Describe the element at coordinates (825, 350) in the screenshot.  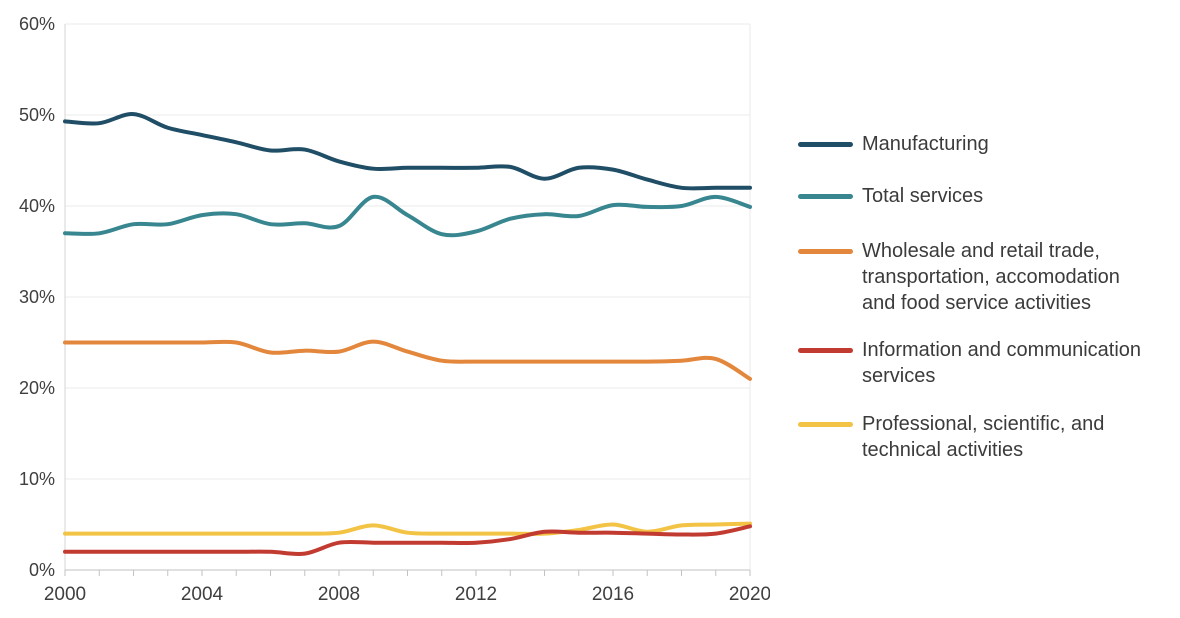
I see `legend-swatch-information-communication` at that location.